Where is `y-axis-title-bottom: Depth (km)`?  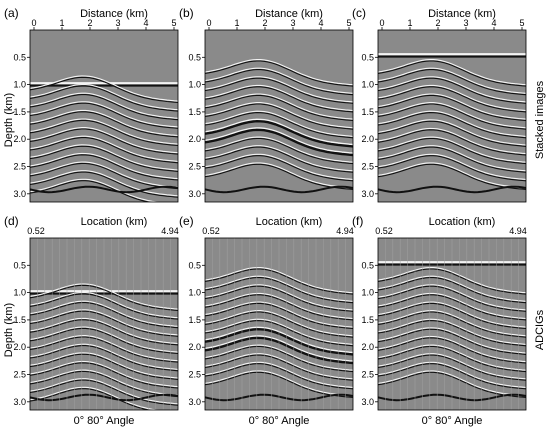 y-axis-title-bottom: Depth (km) is located at coordinates (9, 330).